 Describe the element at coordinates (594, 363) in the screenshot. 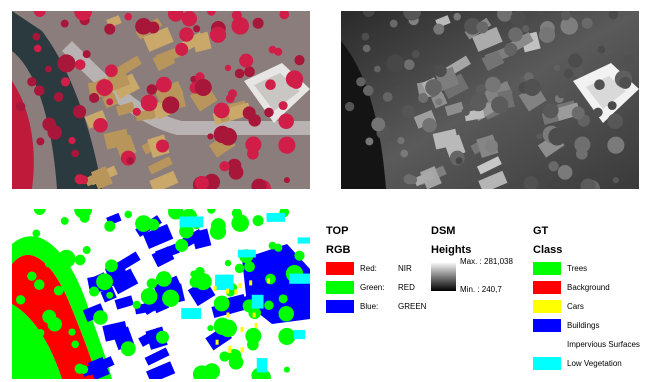

I see `class-label: Low Vegetation` at that location.